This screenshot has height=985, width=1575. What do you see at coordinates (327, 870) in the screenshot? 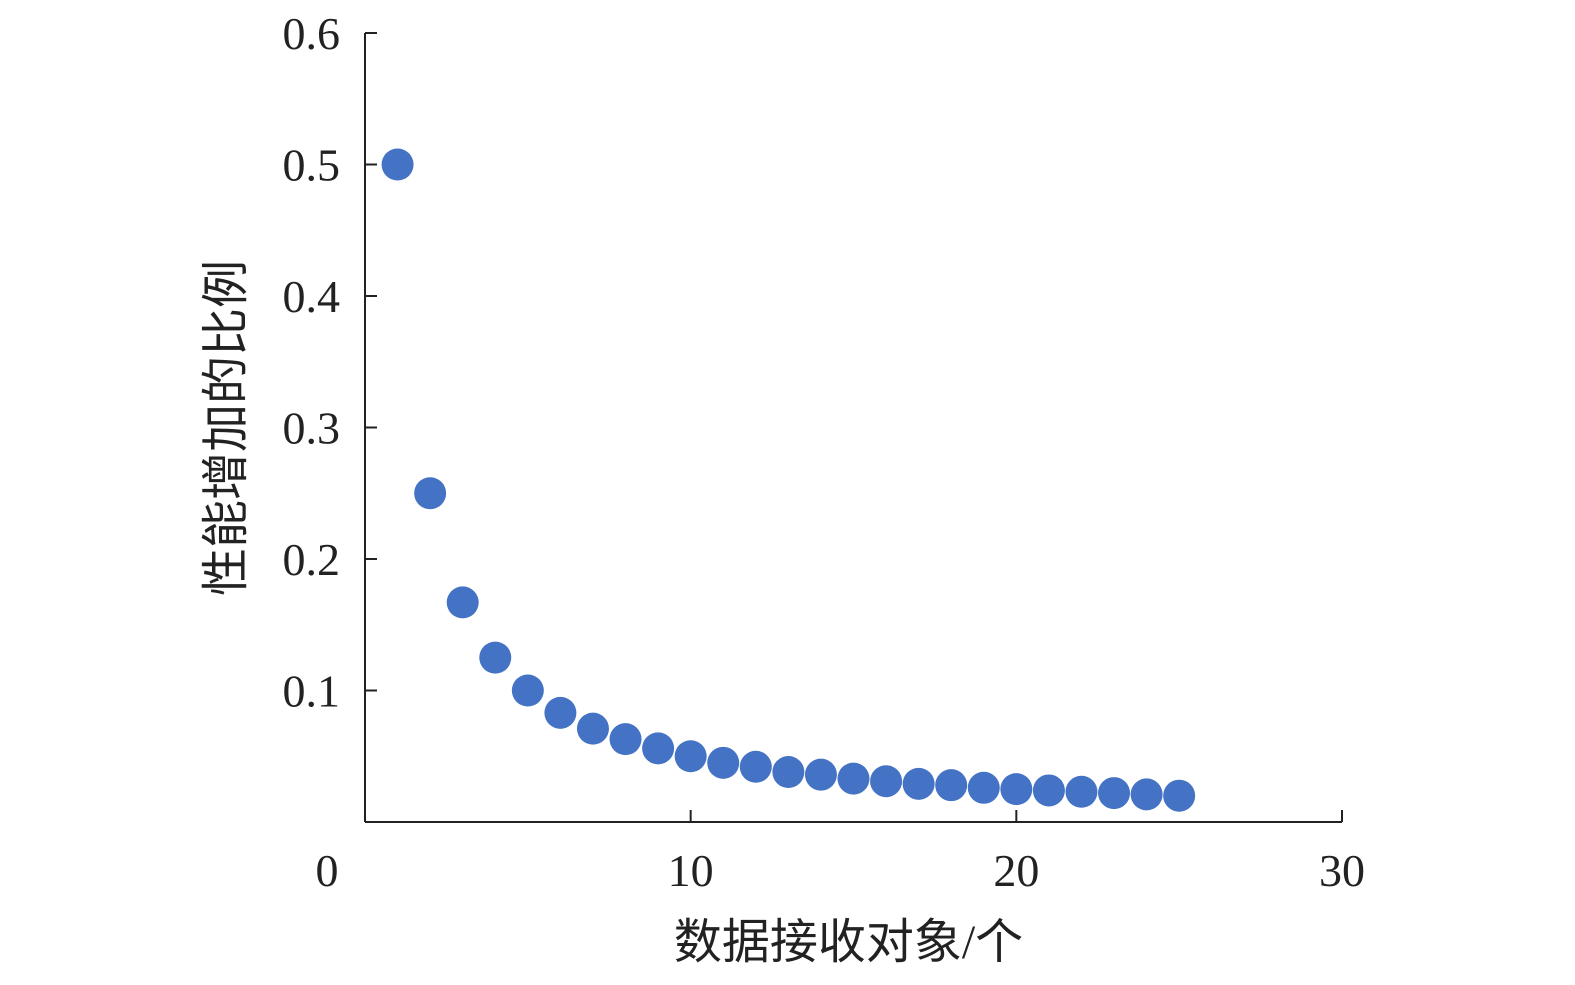
I see `x-tick-label: 0` at bounding box center [327, 870].